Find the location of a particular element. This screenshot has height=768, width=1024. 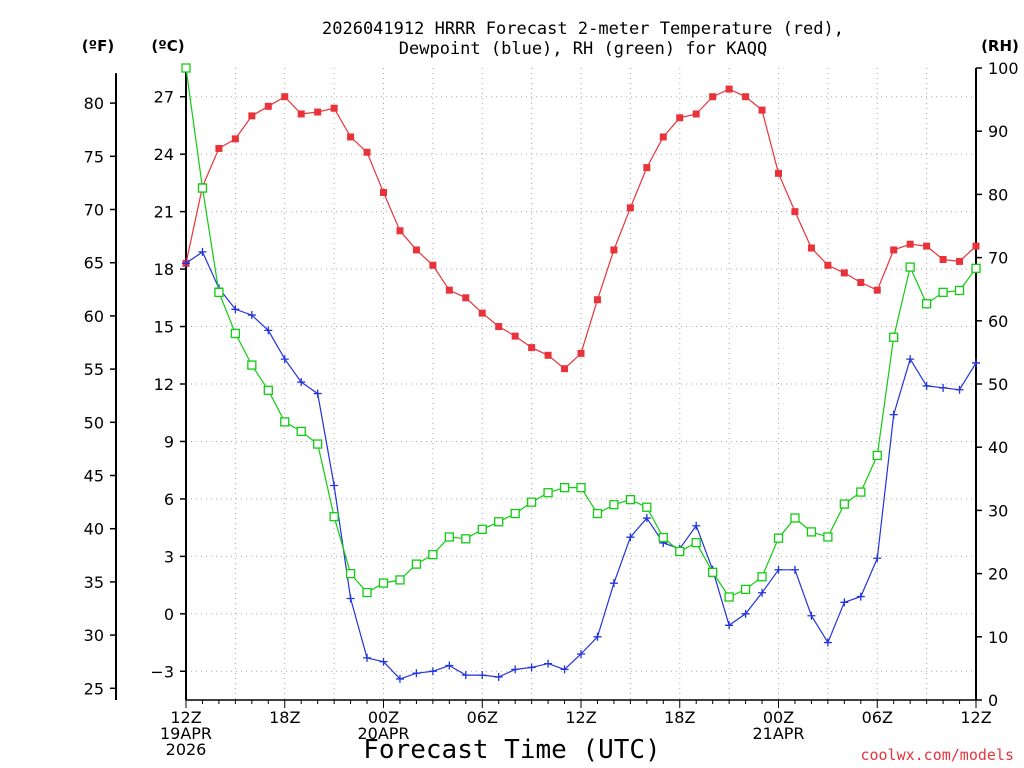

credit-text: coolwx.com/models is located at coordinates (937, 755).